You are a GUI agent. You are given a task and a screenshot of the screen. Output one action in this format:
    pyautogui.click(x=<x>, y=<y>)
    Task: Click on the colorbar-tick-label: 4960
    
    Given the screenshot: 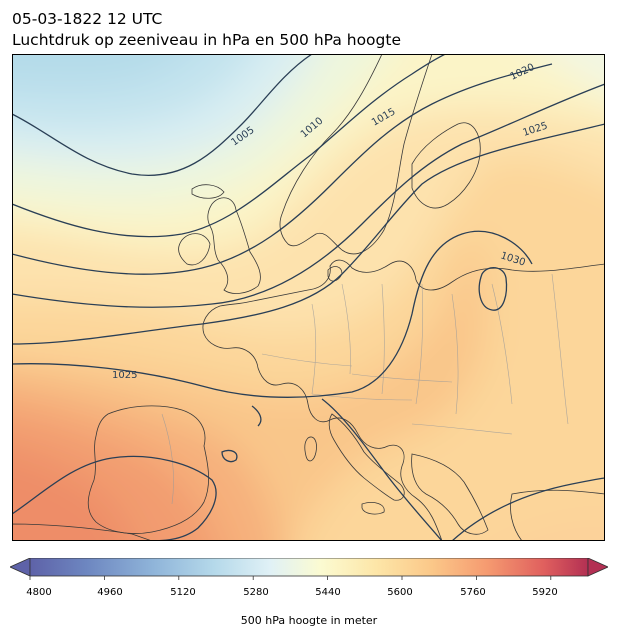 What is the action you would take?
    pyautogui.click(x=109, y=592)
    